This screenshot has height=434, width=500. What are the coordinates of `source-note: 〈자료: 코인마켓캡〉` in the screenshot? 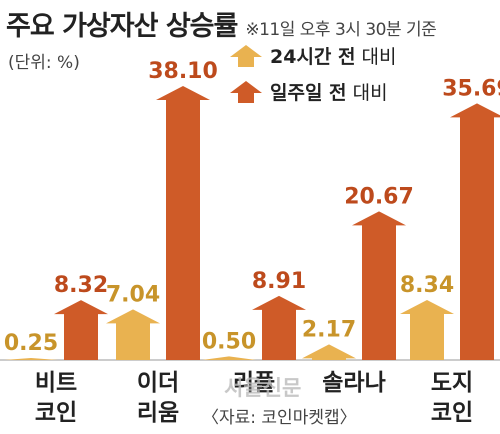 It's located at (279, 418).